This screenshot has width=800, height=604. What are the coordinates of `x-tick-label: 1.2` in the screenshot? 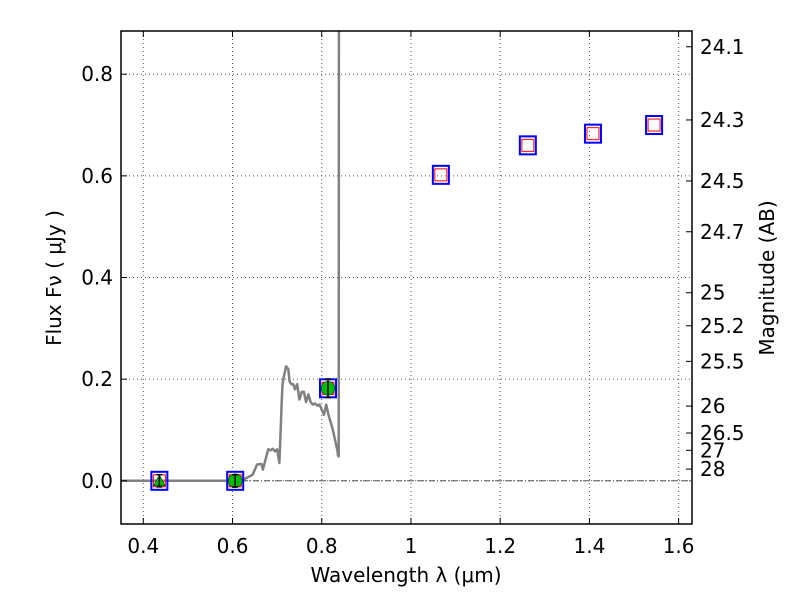 It's located at (500, 546).